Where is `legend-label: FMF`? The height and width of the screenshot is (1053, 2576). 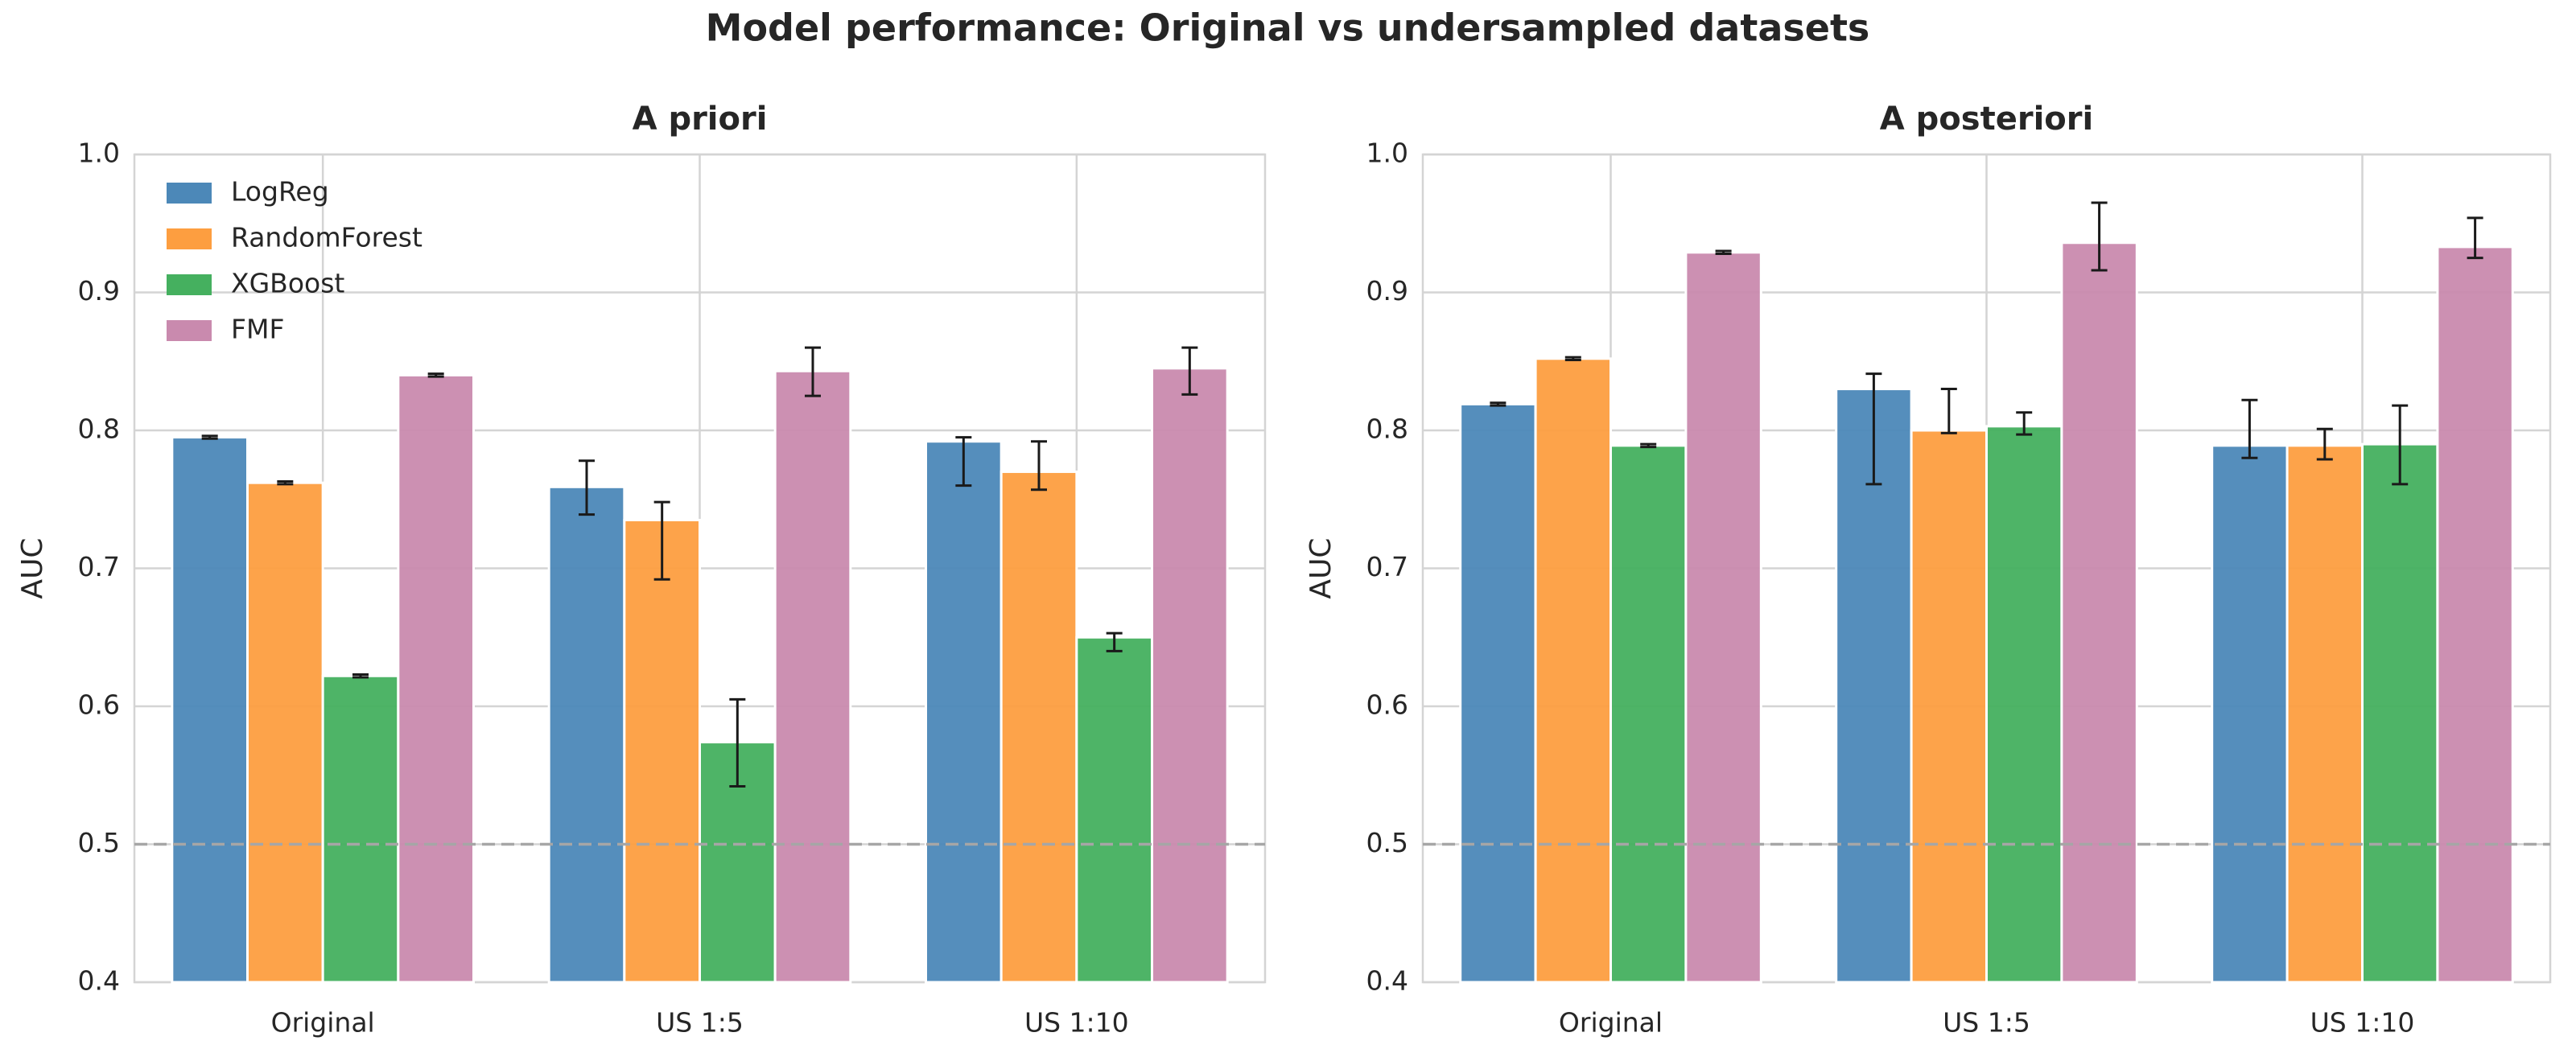 legend-label: FMF is located at coordinates (257, 329).